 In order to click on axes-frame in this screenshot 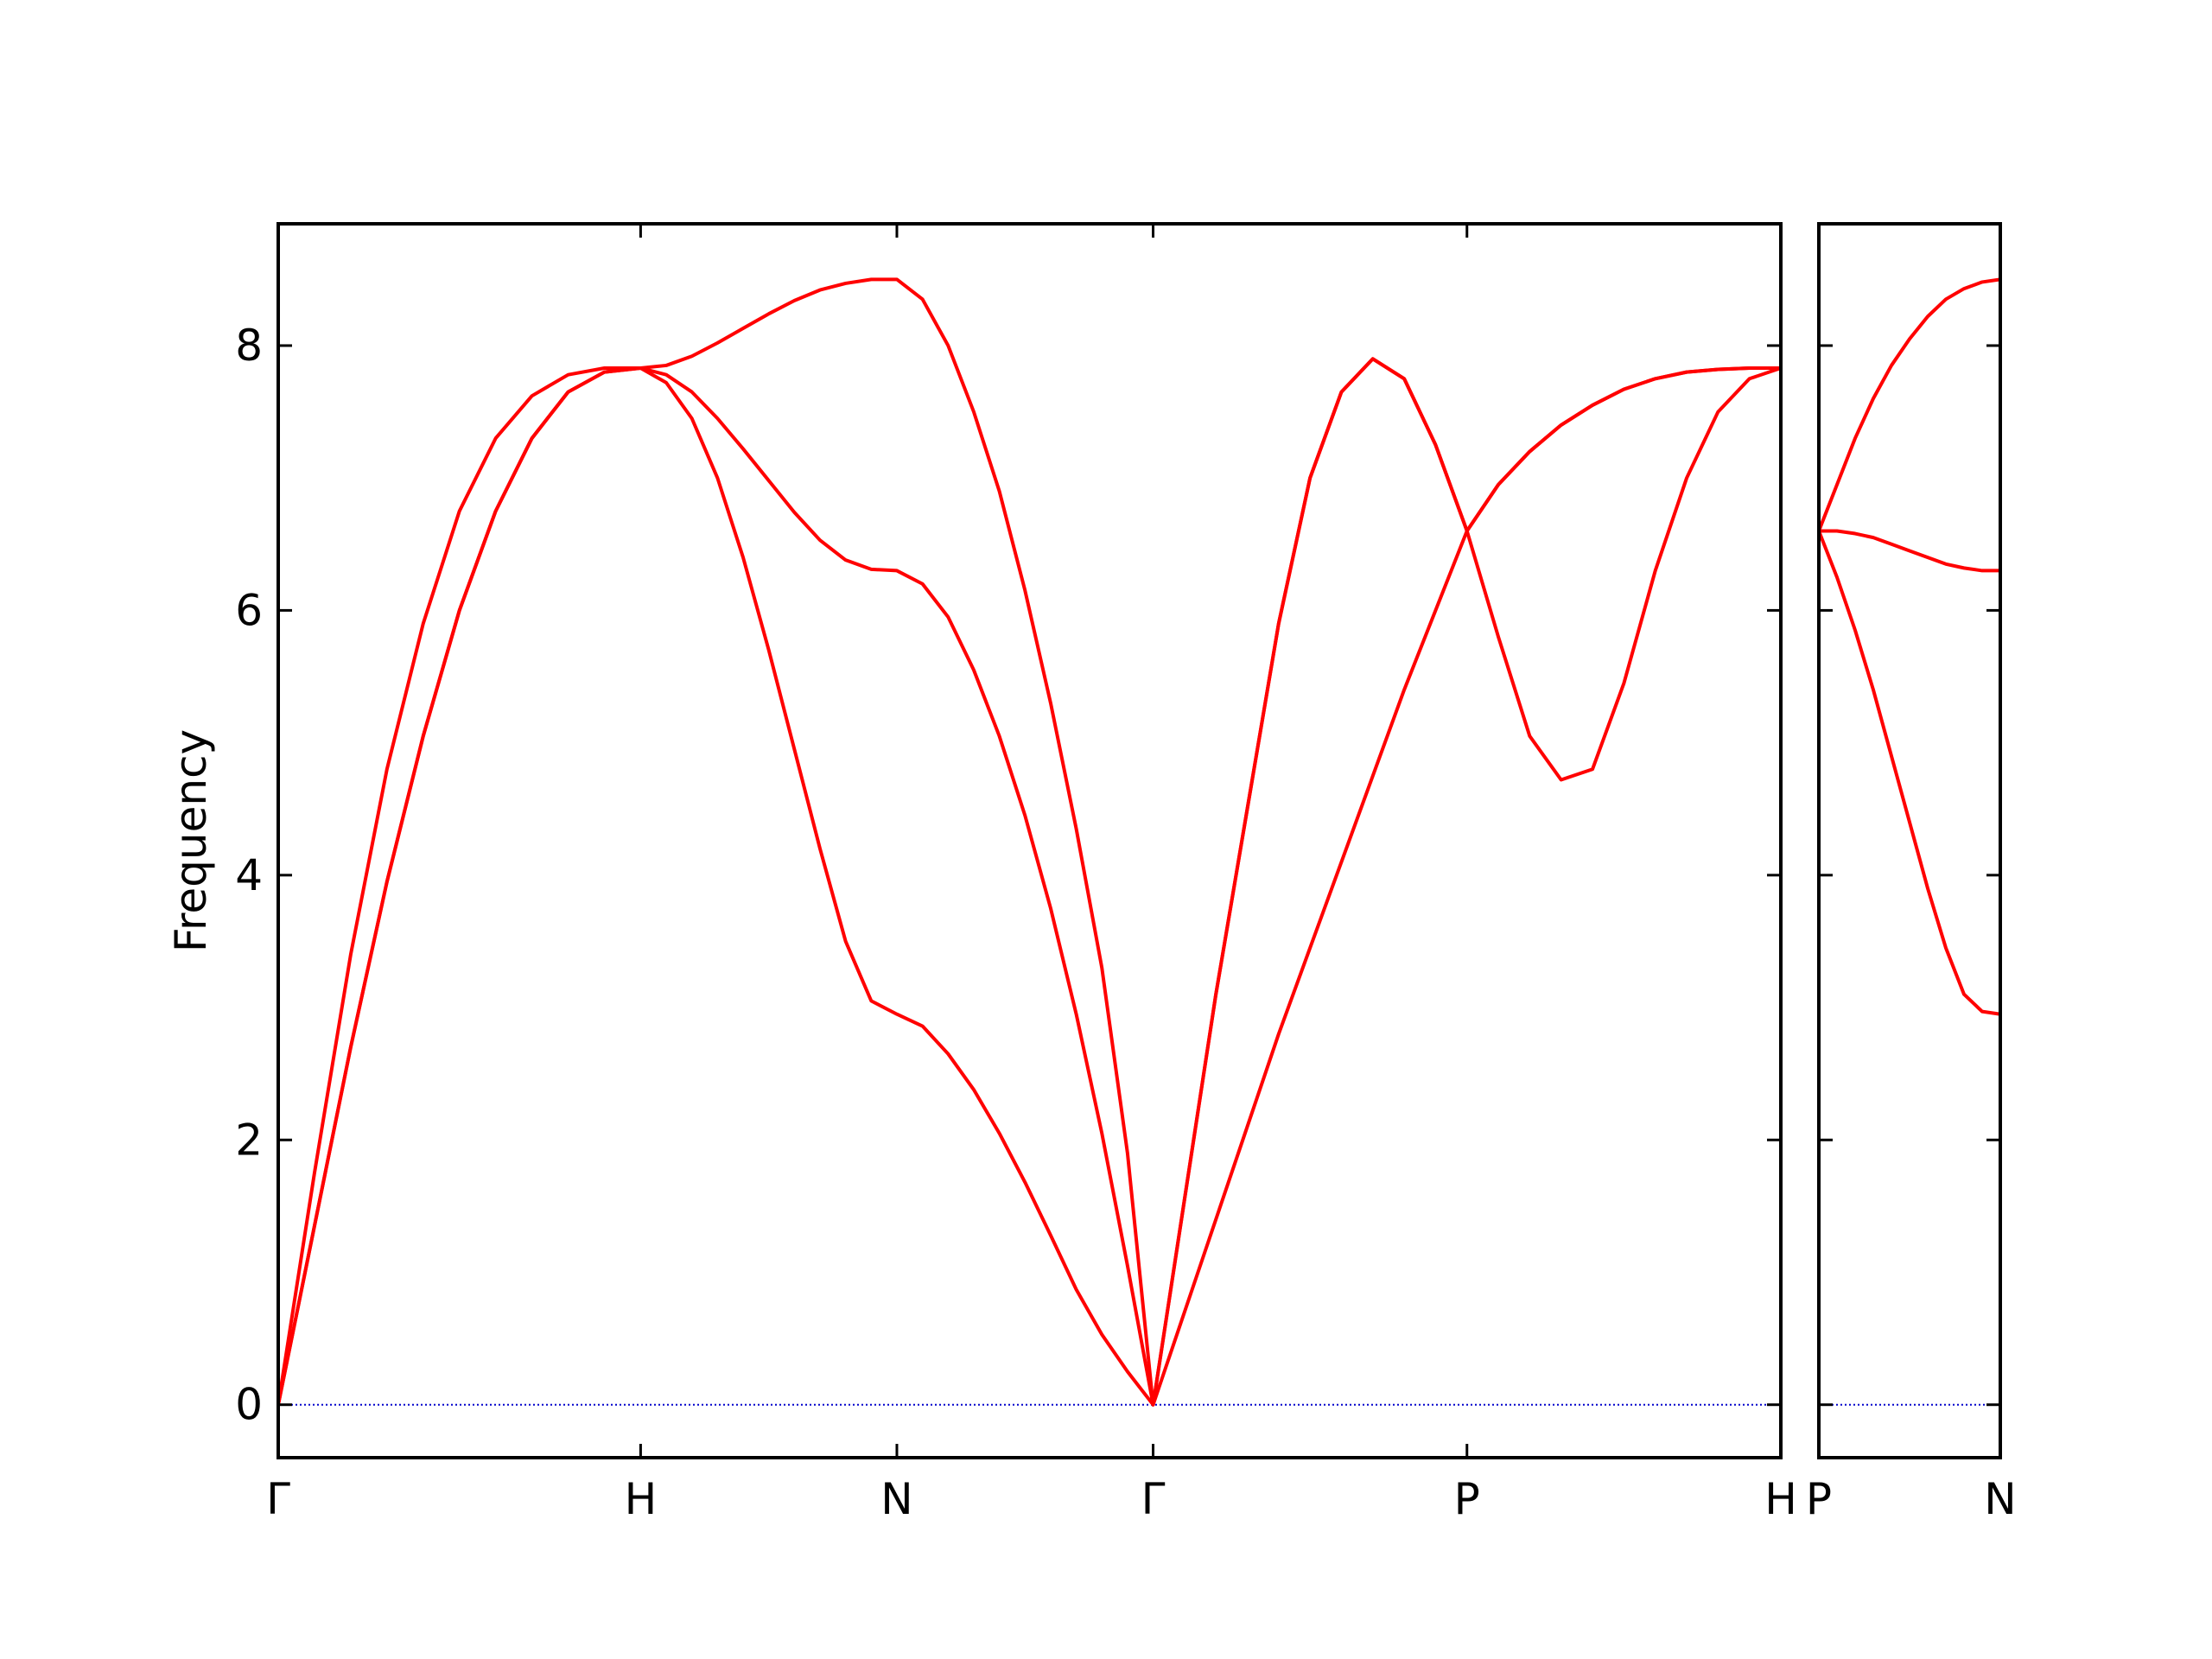, I will do `click(1909, 840)`.